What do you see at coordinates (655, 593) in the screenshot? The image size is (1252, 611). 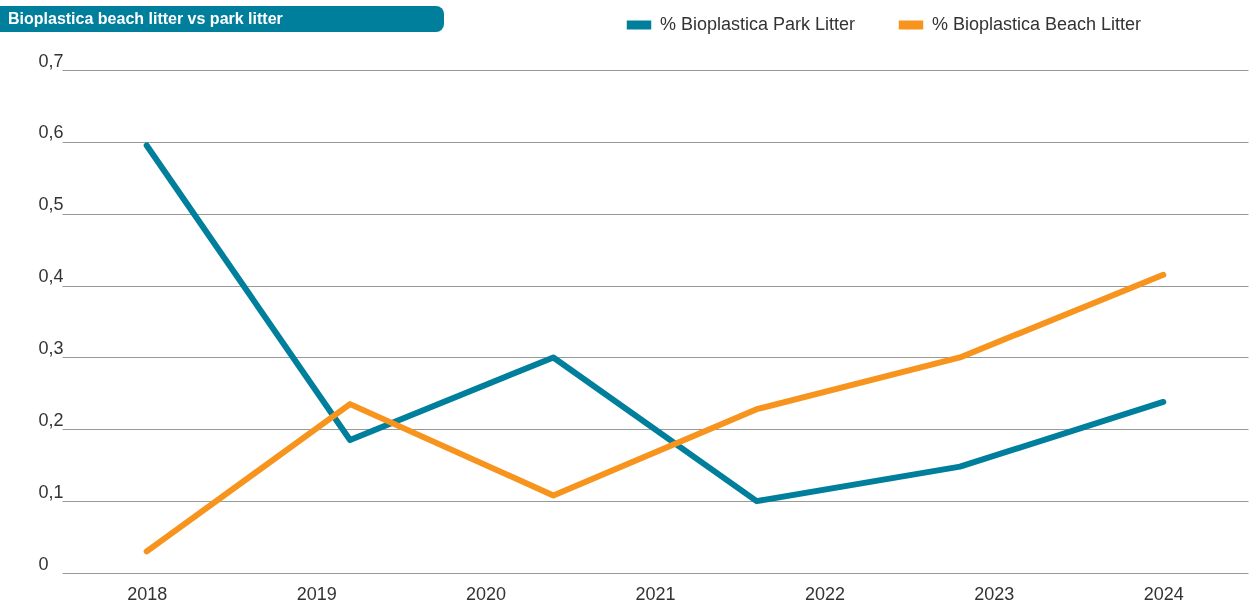 I see `x-tick-label: 2021` at bounding box center [655, 593].